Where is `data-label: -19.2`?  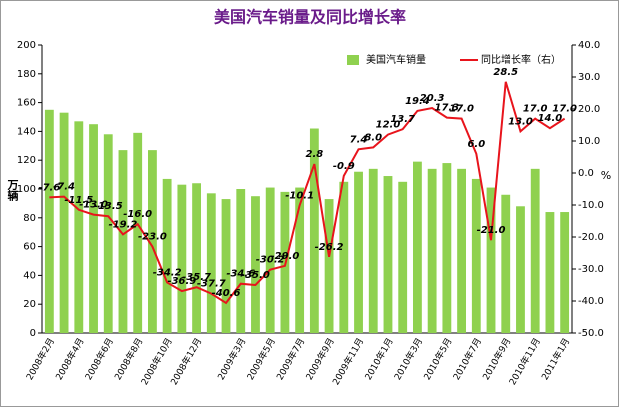 data-label: -19.2 is located at coordinates (123, 224).